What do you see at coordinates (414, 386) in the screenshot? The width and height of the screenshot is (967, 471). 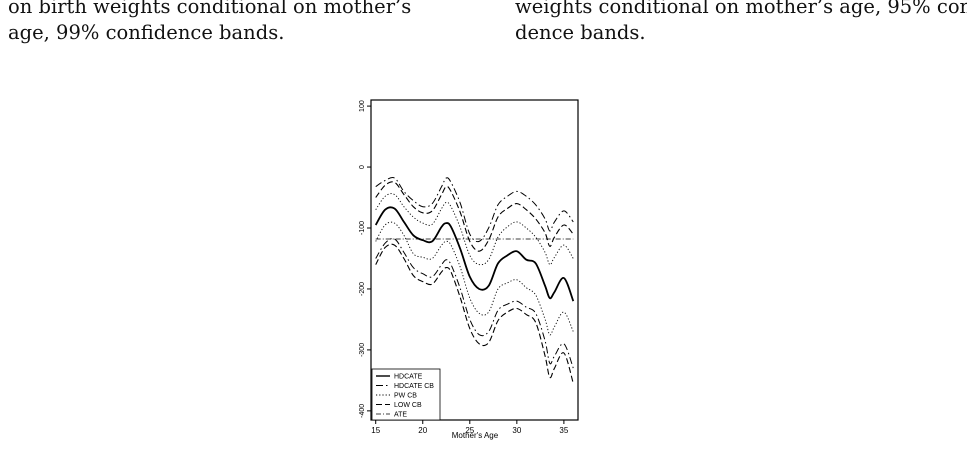 I see `legend-label: HDCATE CB` at bounding box center [414, 386].